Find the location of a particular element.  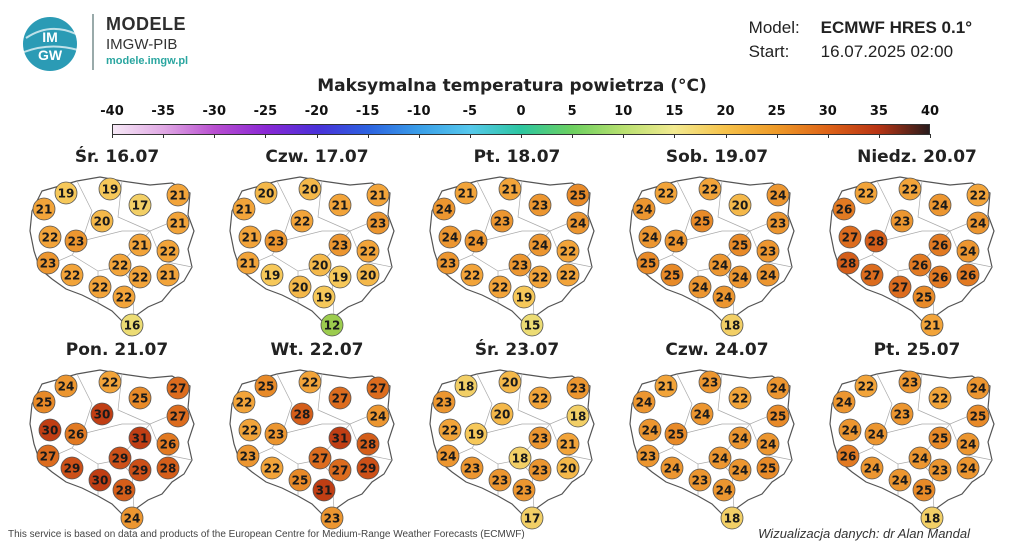

station-temperature: 29 is located at coordinates (120, 459).